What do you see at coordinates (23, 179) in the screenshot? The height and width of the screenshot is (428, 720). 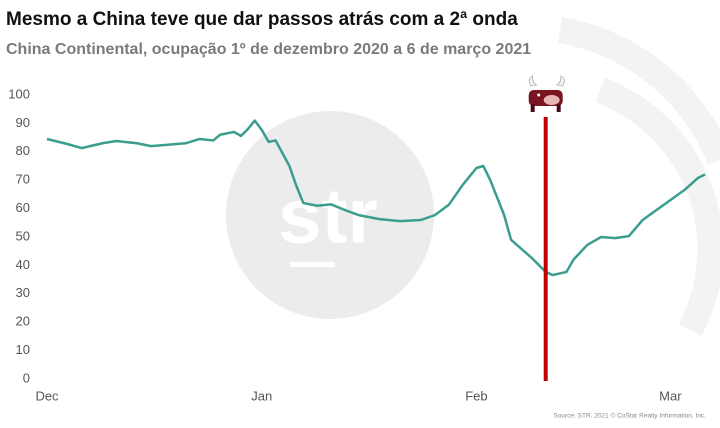 I see `y-tick-label: 70` at bounding box center [23, 179].